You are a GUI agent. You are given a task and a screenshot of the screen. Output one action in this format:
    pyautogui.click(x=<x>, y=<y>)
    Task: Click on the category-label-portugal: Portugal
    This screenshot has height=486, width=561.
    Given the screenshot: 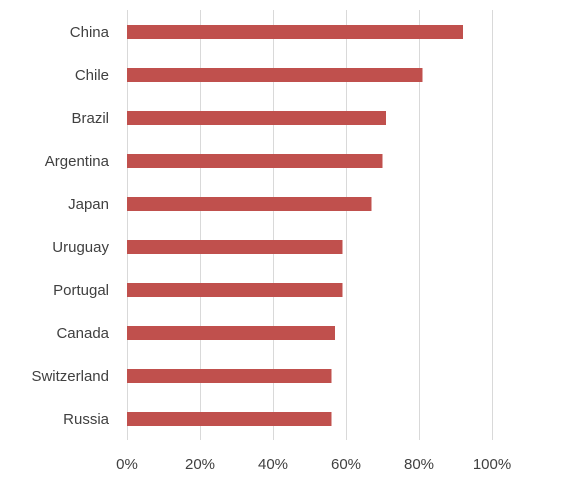 What is the action you would take?
    pyautogui.click(x=81, y=290)
    